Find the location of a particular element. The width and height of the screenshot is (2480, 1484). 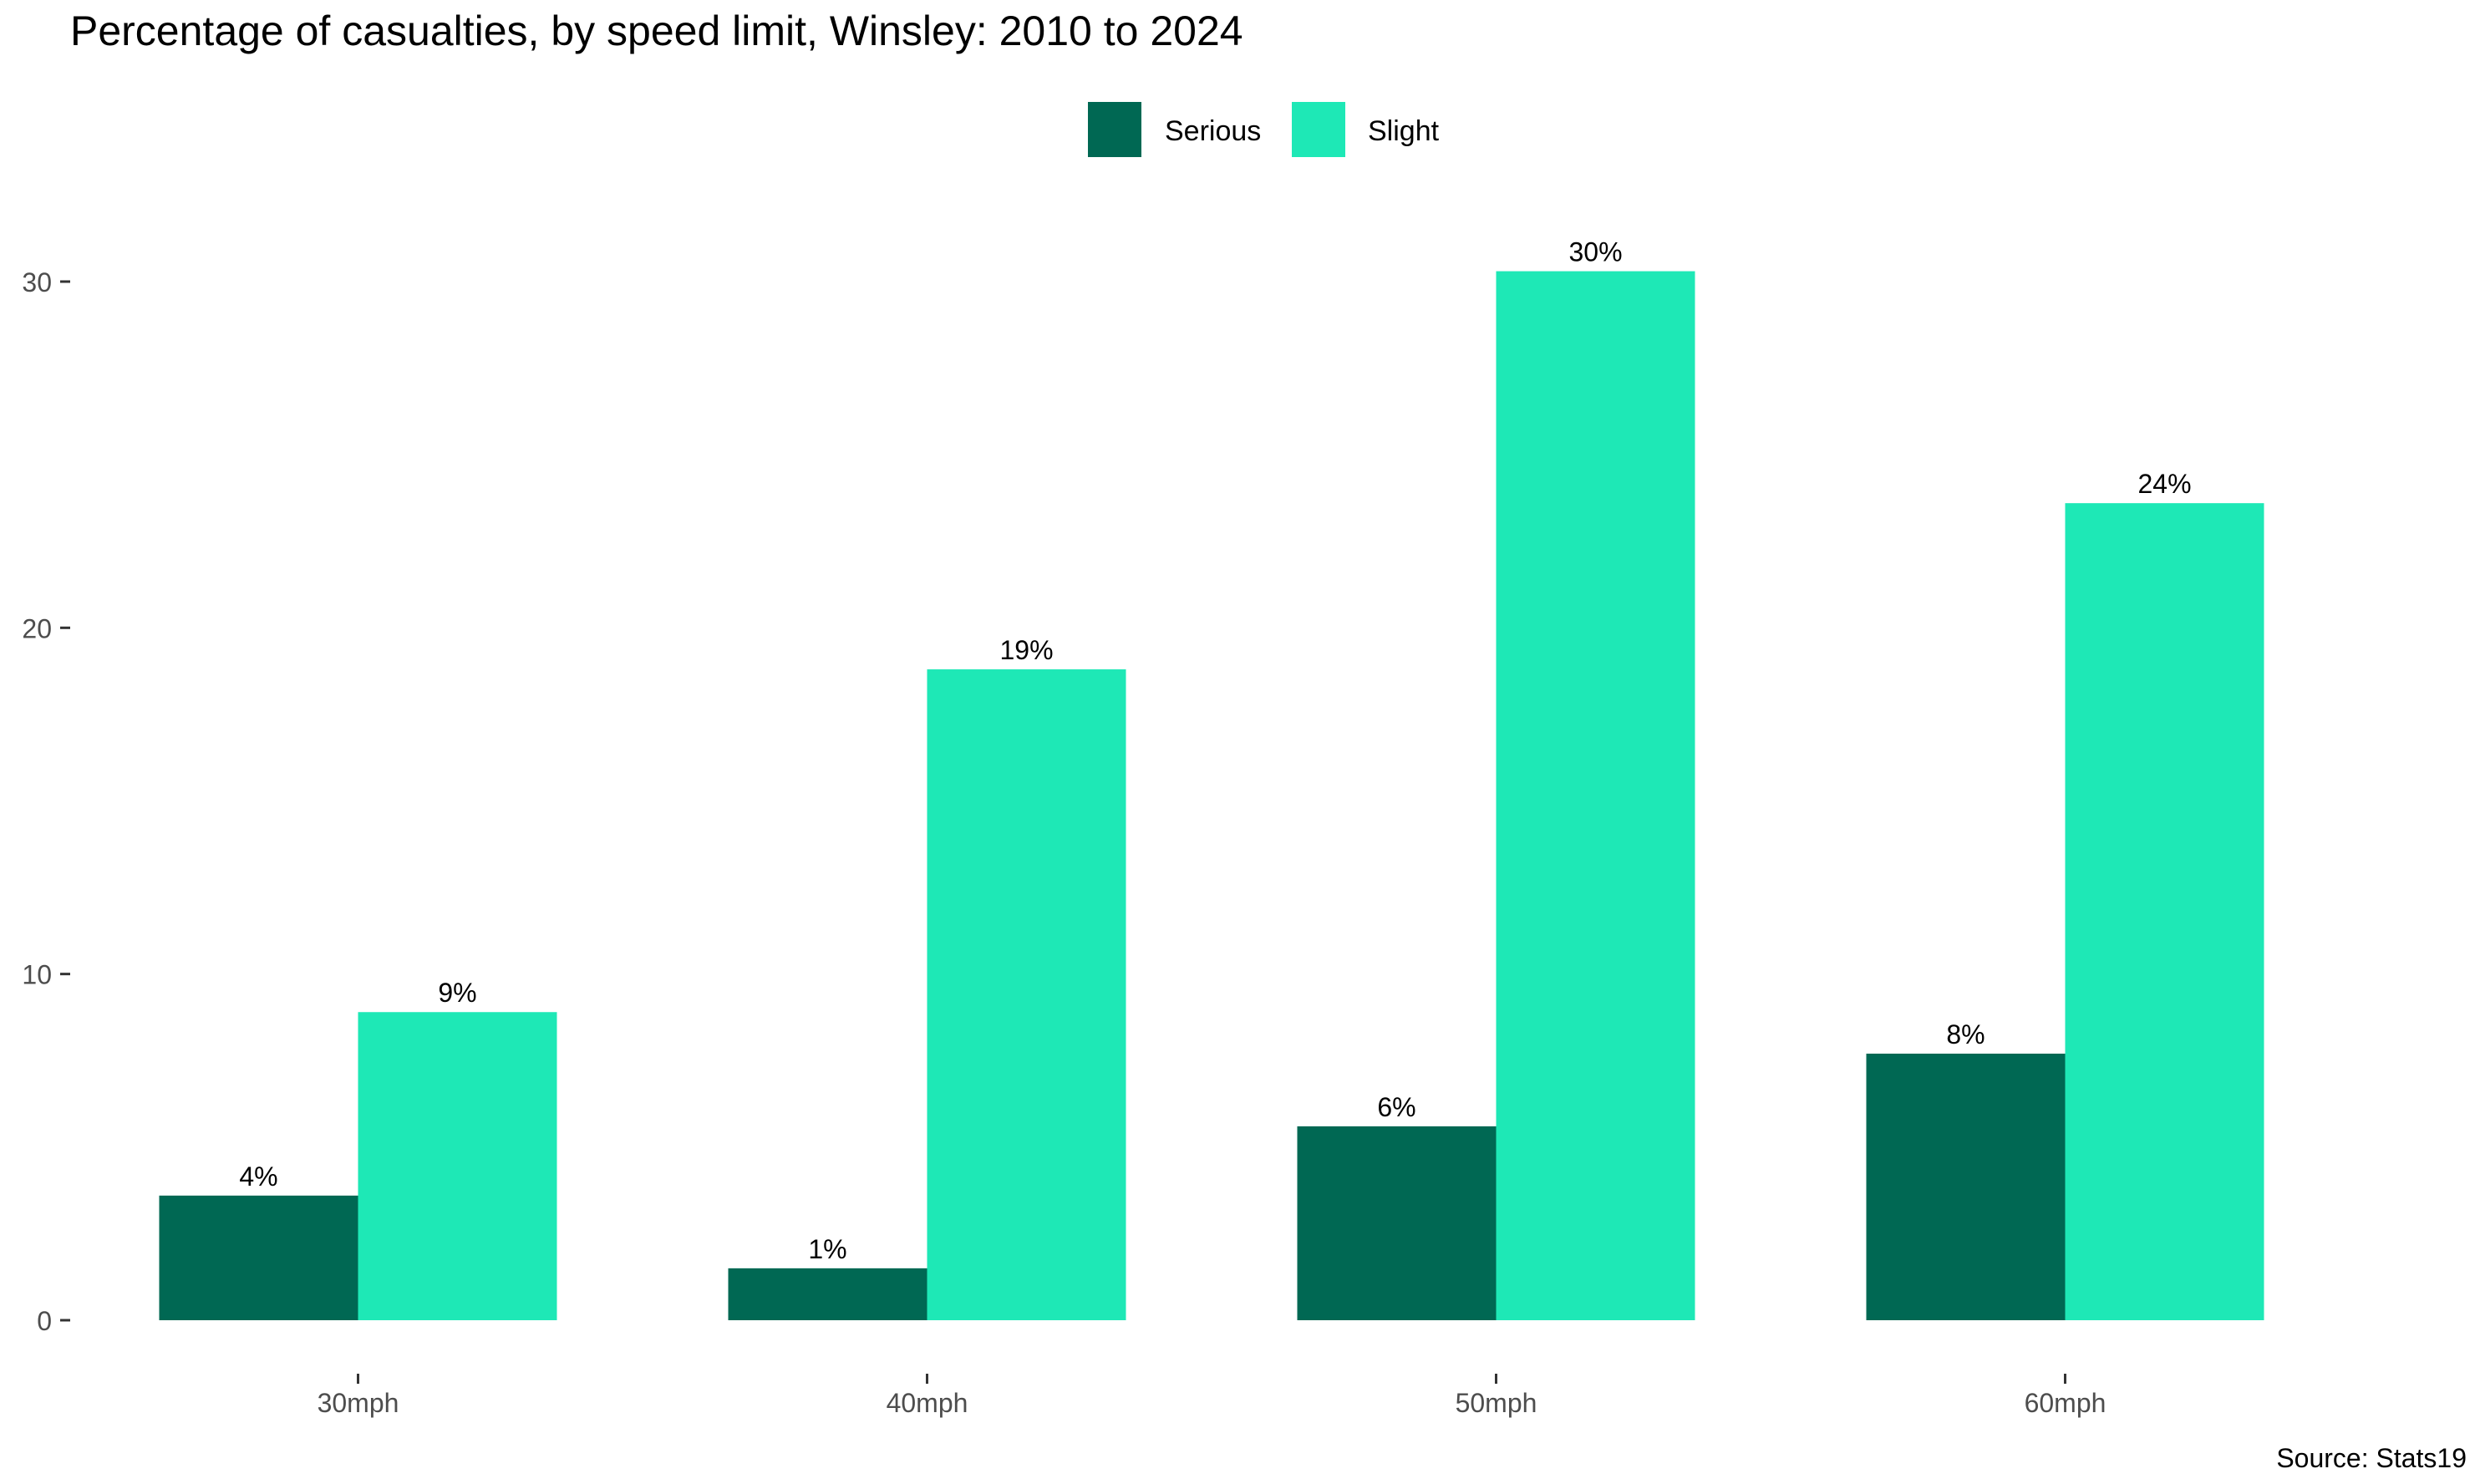

legend: Serious Slight is located at coordinates (1264, 129).